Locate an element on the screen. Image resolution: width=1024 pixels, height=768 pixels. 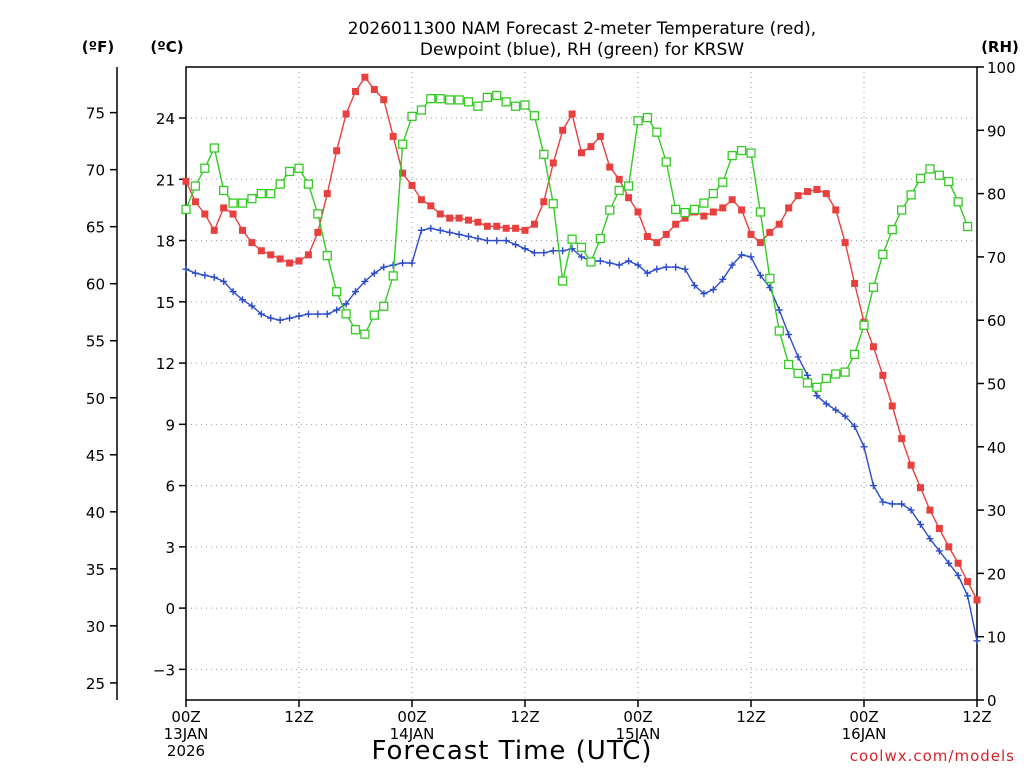
x-tick-label: 15JAN is located at coordinates (638, 734).